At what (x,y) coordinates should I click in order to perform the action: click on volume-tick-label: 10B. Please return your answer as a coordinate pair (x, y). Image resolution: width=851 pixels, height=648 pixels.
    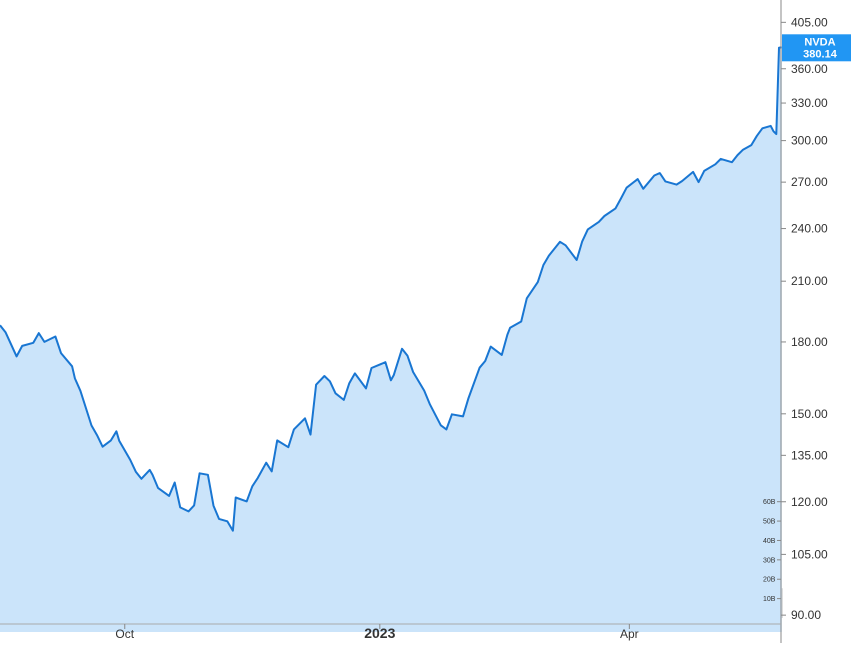
    Looking at the image, I should click on (769, 599).